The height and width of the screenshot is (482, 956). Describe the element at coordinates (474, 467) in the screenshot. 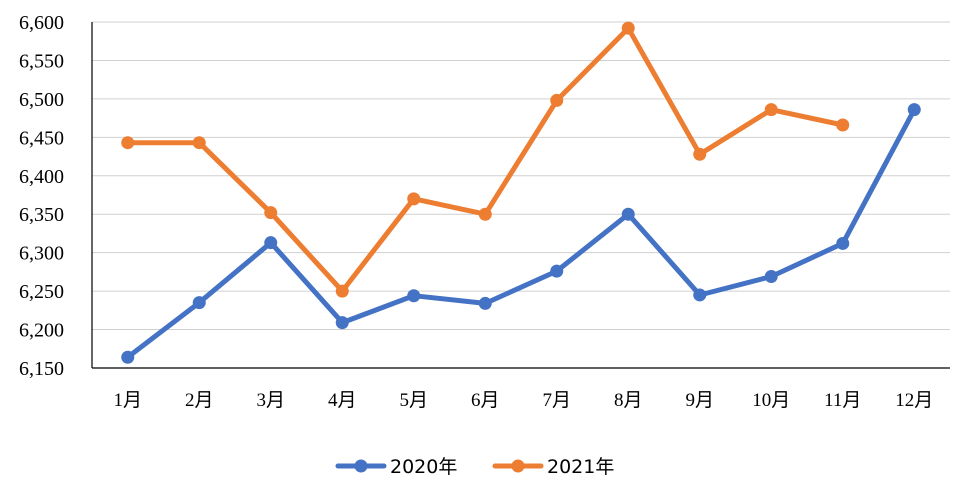

I see `legend: 2020年 2021年` at that location.